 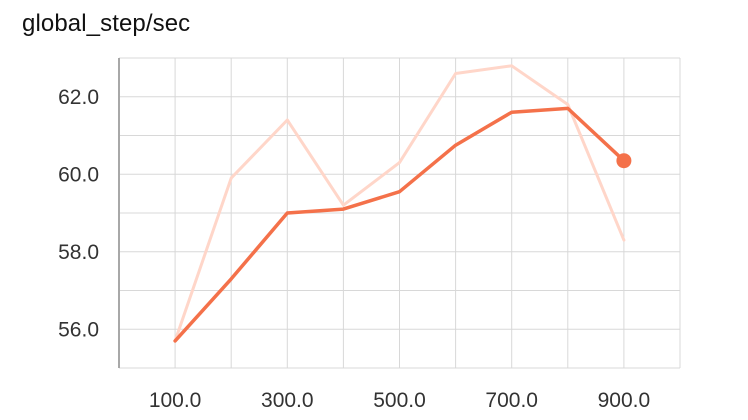 I want to click on x-tick-label: 100.0, so click(x=175, y=400).